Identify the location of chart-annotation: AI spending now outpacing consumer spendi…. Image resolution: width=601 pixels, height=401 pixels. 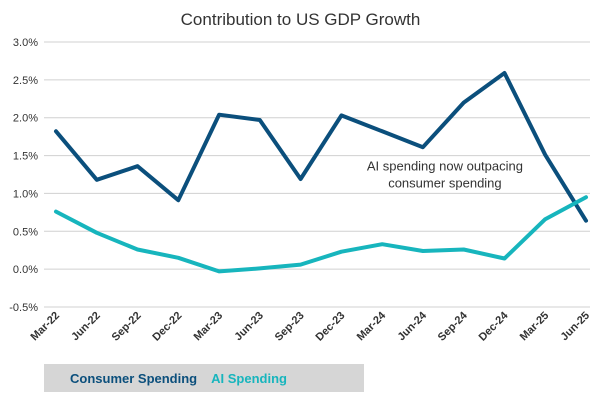
(445, 175).